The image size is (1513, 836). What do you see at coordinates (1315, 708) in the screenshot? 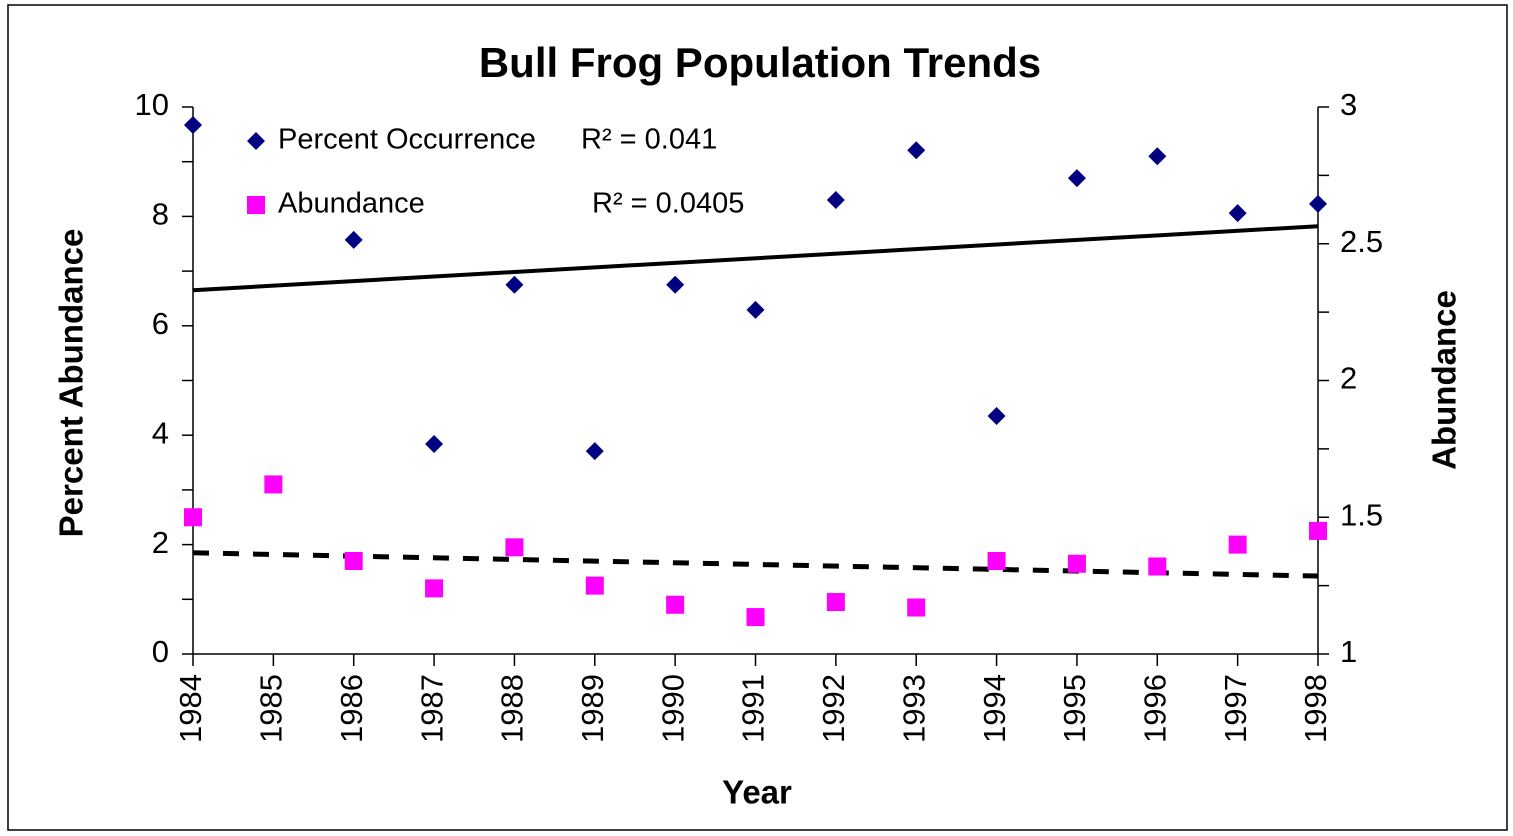
I see `x-tick-label: 1998` at bounding box center [1315, 708].